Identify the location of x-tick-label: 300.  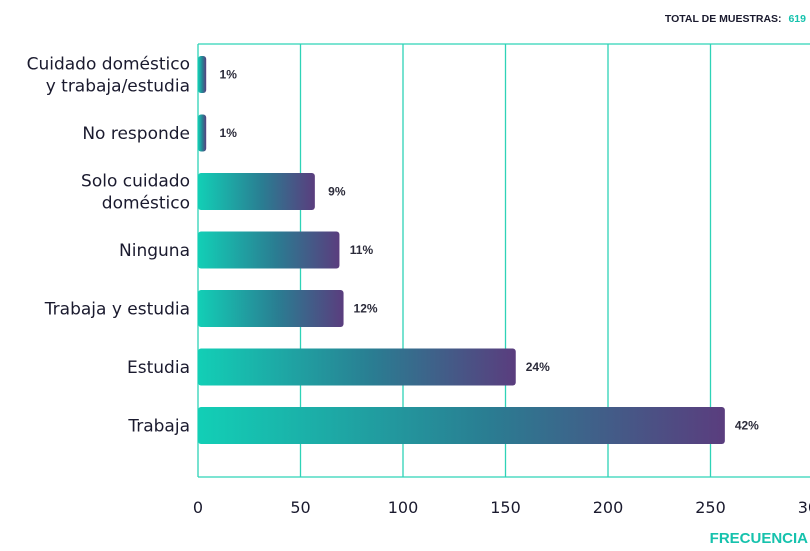
(804, 507).